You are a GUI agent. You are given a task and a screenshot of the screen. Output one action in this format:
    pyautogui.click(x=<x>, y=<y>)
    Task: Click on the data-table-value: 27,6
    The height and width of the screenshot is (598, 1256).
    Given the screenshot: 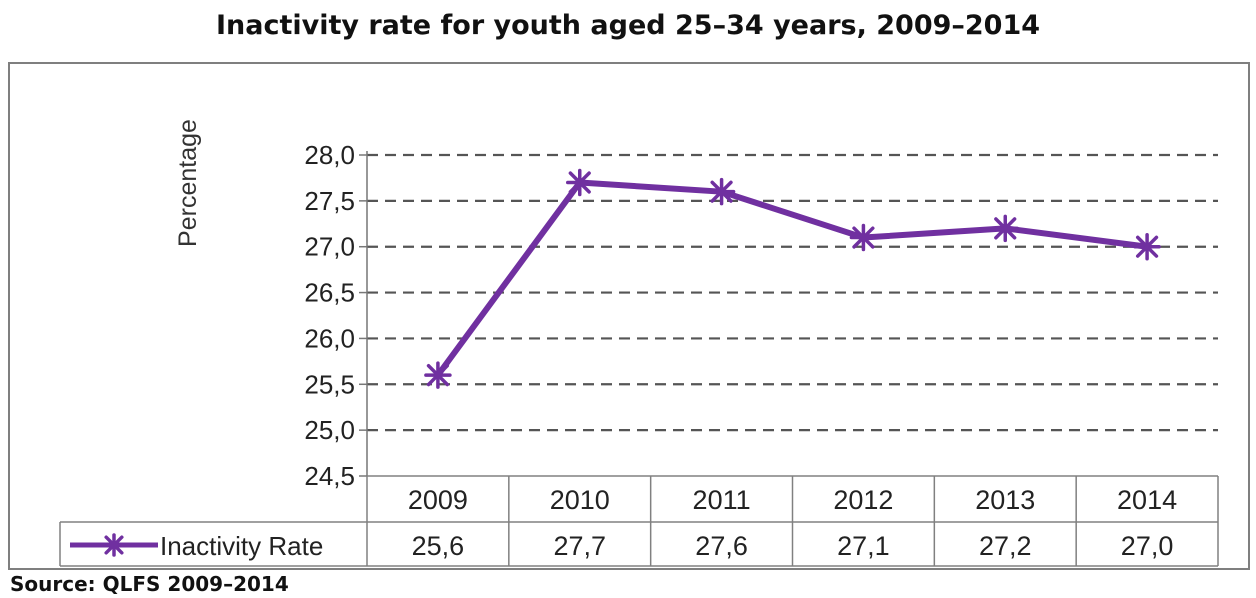 What is the action you would take?
    pyautogui.click(x=721, y=546)
    